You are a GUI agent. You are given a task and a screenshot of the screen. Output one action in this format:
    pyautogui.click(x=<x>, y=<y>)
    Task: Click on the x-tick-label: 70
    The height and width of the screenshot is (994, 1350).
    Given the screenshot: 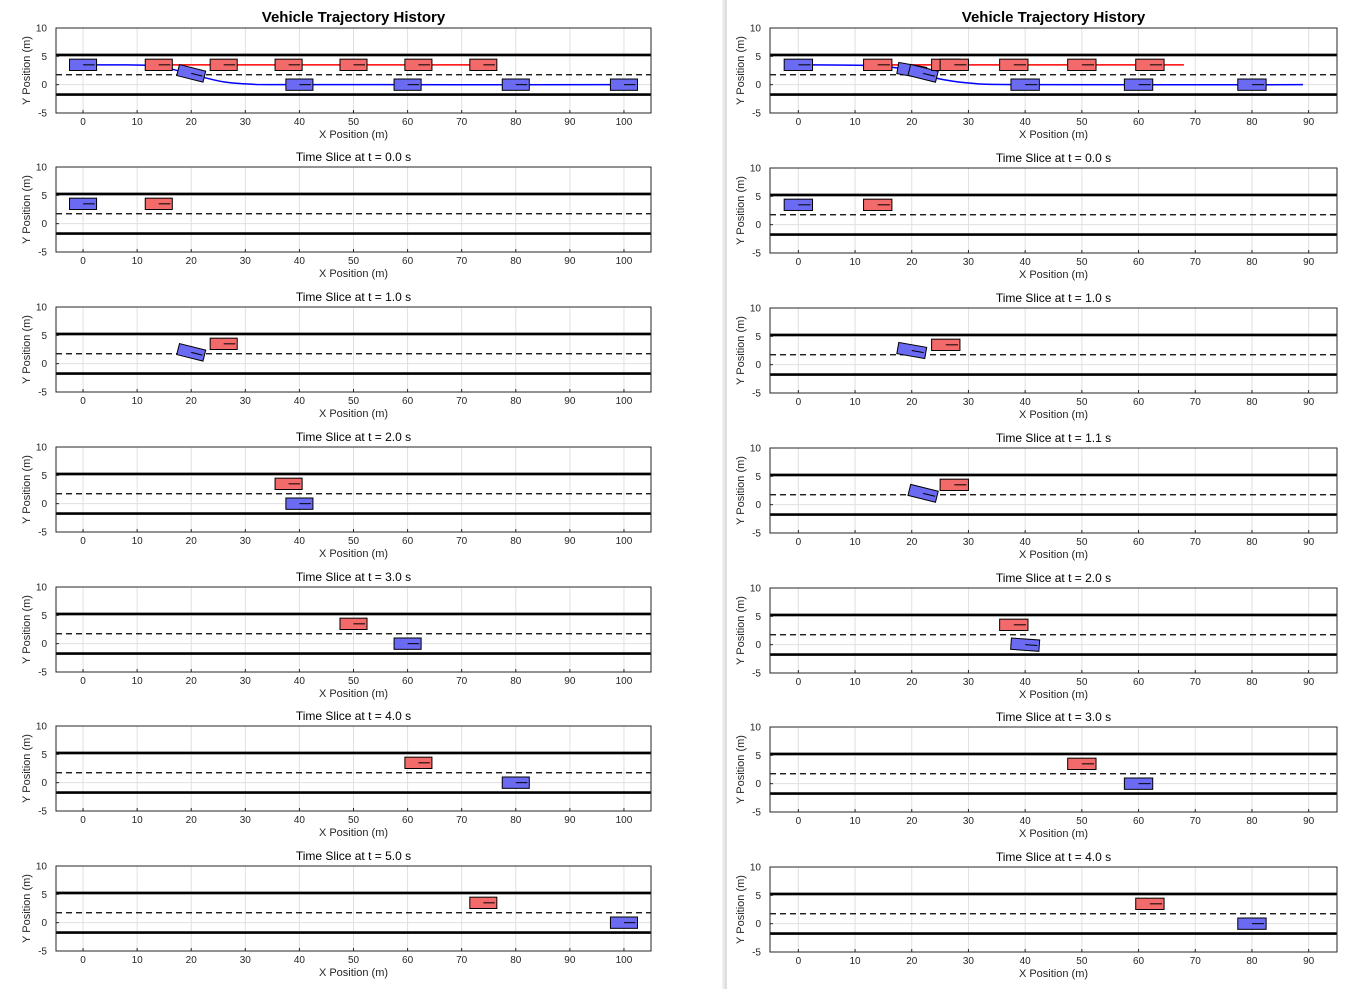 What is the action you would take?
    pyautogui.click(x=1196, y=682)
    